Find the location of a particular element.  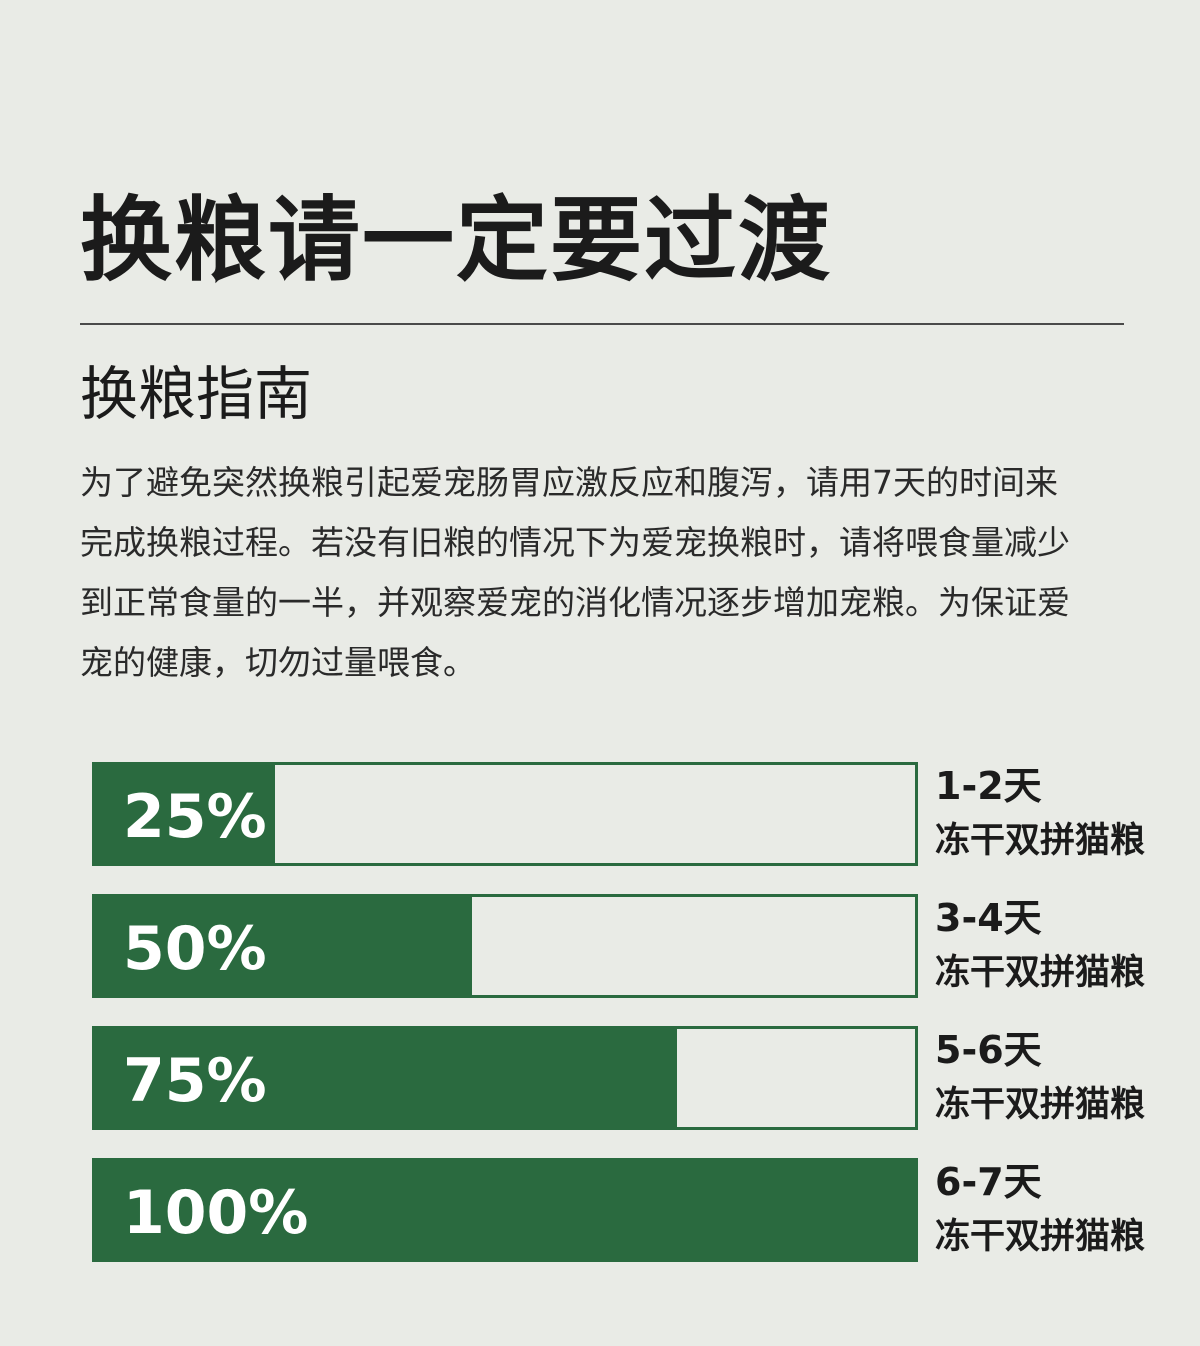

section-subtitle: 换粮指南 is located at coordinates (196, 394).